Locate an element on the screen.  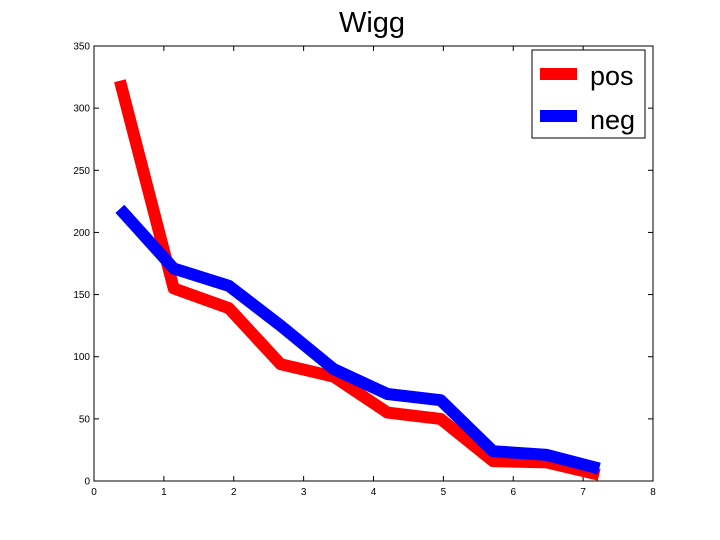
y-tick-label: 250 is located at coordinates (81, 171).